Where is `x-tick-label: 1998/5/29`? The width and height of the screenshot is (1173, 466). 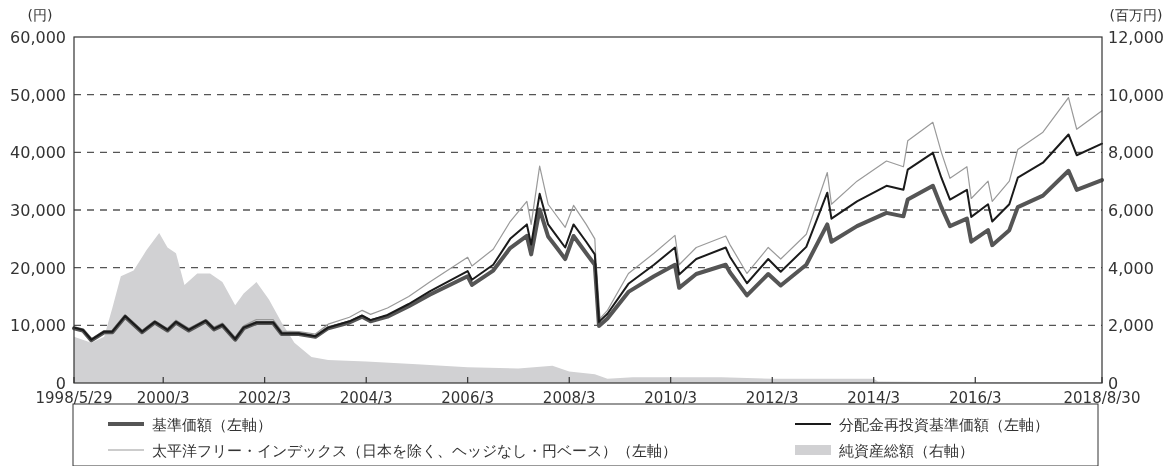 x-tick-label: 1998/5/29 is located at coordinates (74, 398).